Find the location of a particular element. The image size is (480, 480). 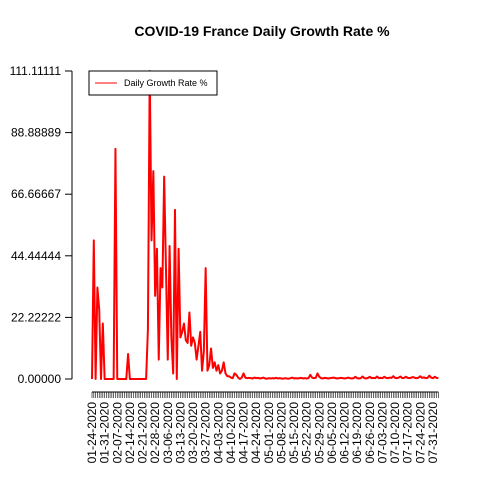

x-tick-label: 03-13-2020 is located at coordinates (180, 433).